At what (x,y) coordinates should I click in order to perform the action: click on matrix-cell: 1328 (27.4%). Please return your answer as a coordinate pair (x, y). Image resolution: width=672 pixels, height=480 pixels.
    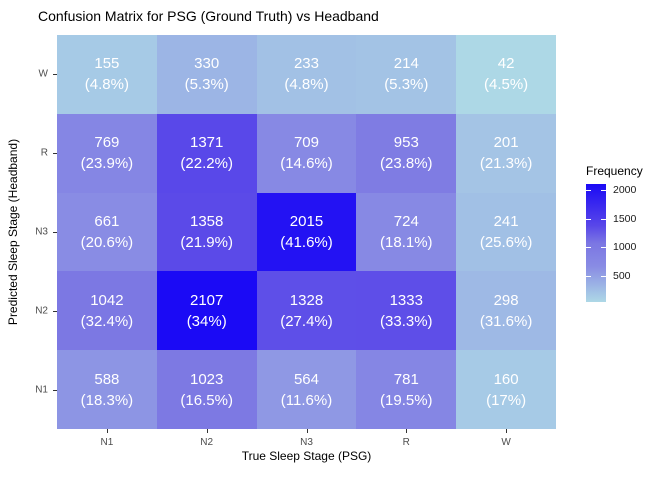
    Looking at the image, I should click on (306, 311).